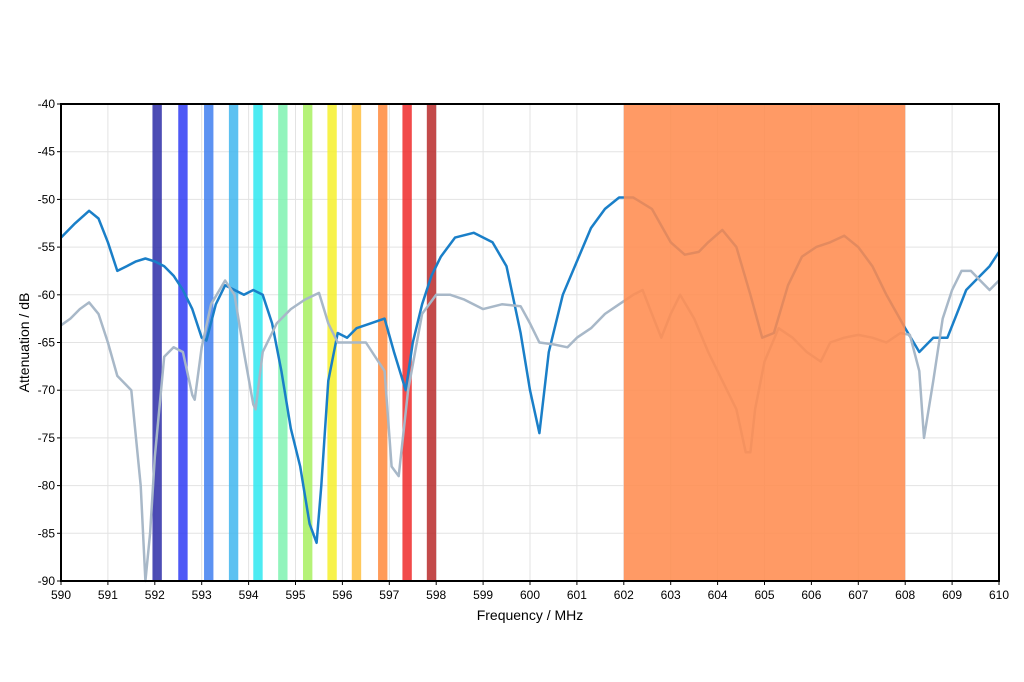  Describe the element at coordinates (905, 595) in the screenshot. I see `x-tick-label: 608` at that location.